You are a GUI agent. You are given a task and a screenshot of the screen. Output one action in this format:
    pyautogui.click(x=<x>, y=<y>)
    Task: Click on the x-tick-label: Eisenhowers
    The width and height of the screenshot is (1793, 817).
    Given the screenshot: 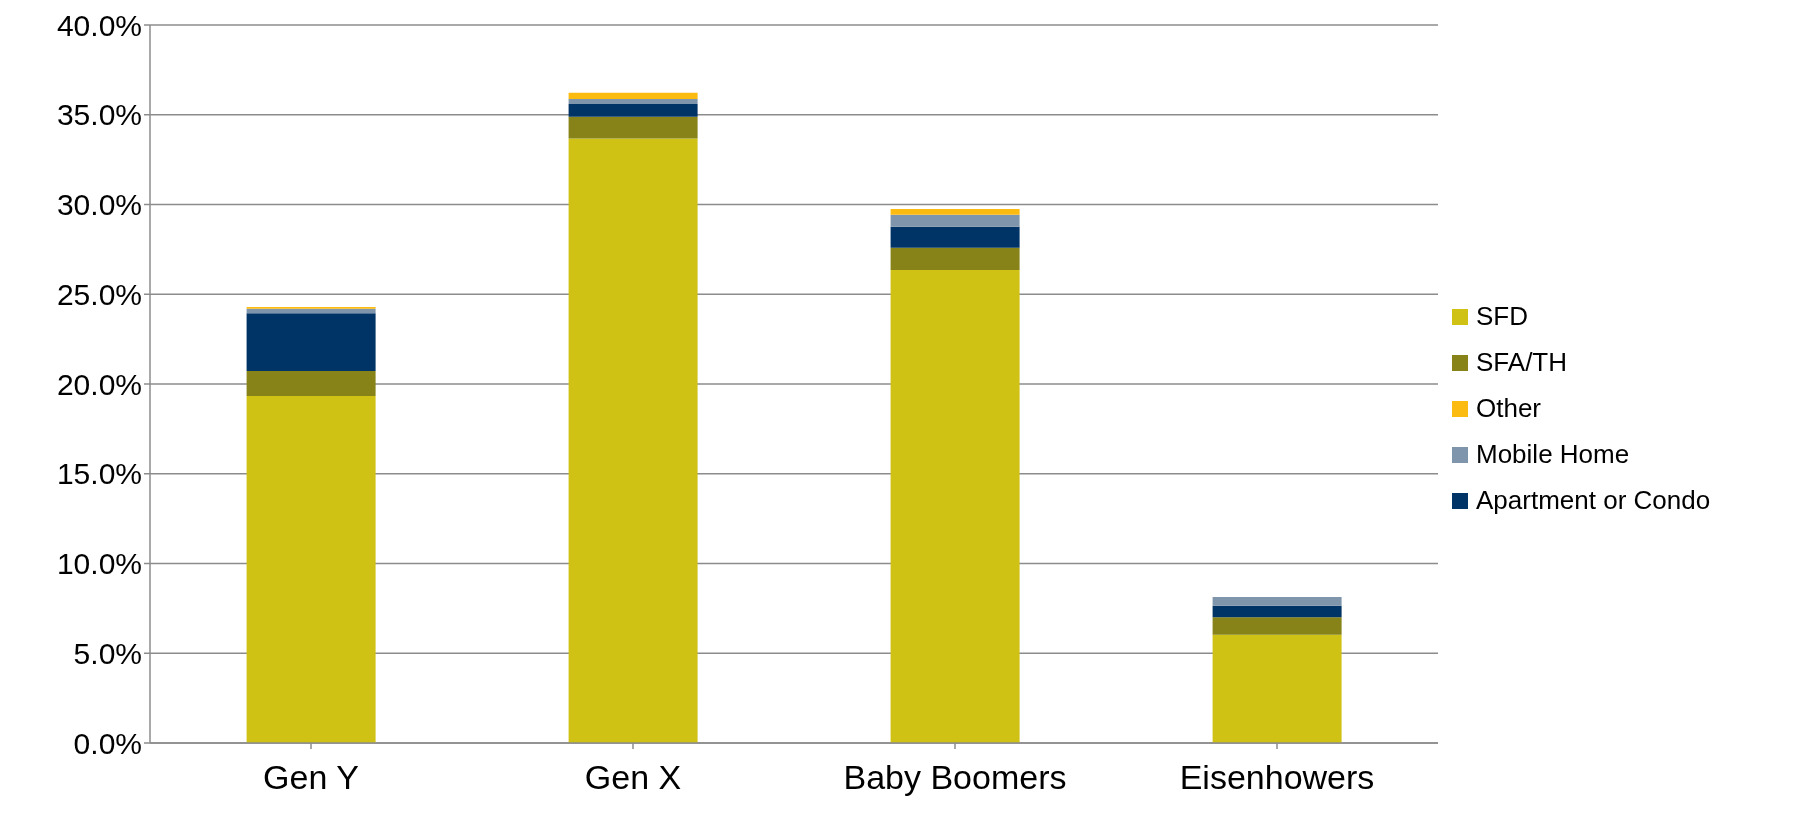 What is the action you would take?
    pyautogui.click(x=1277, y=777)
    